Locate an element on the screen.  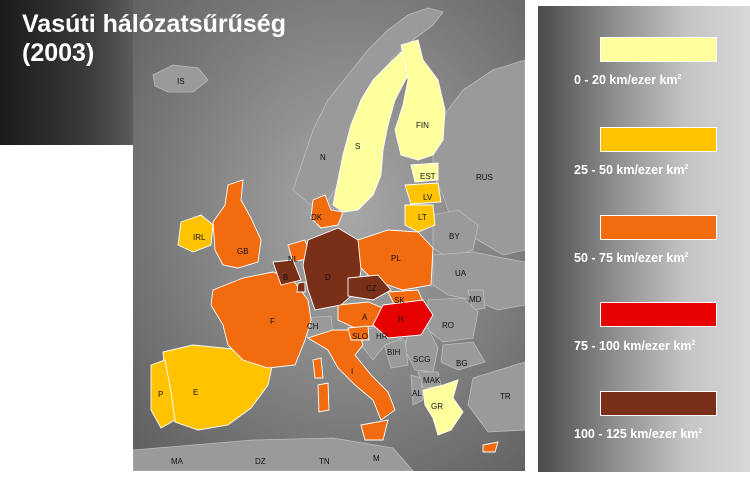
country-denmark is located at coordinates (327, 211).